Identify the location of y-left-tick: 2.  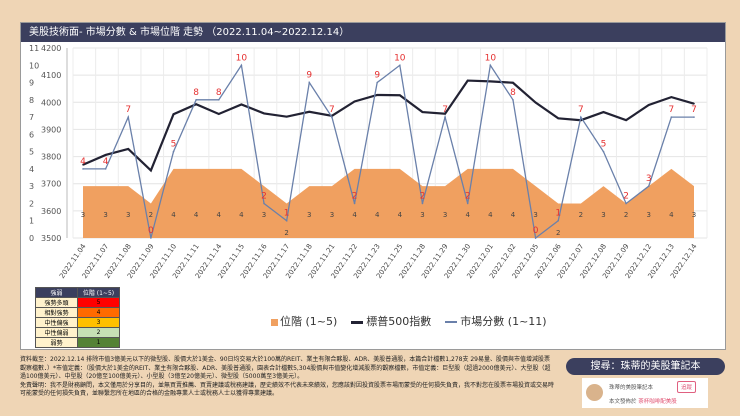
(31, 203).